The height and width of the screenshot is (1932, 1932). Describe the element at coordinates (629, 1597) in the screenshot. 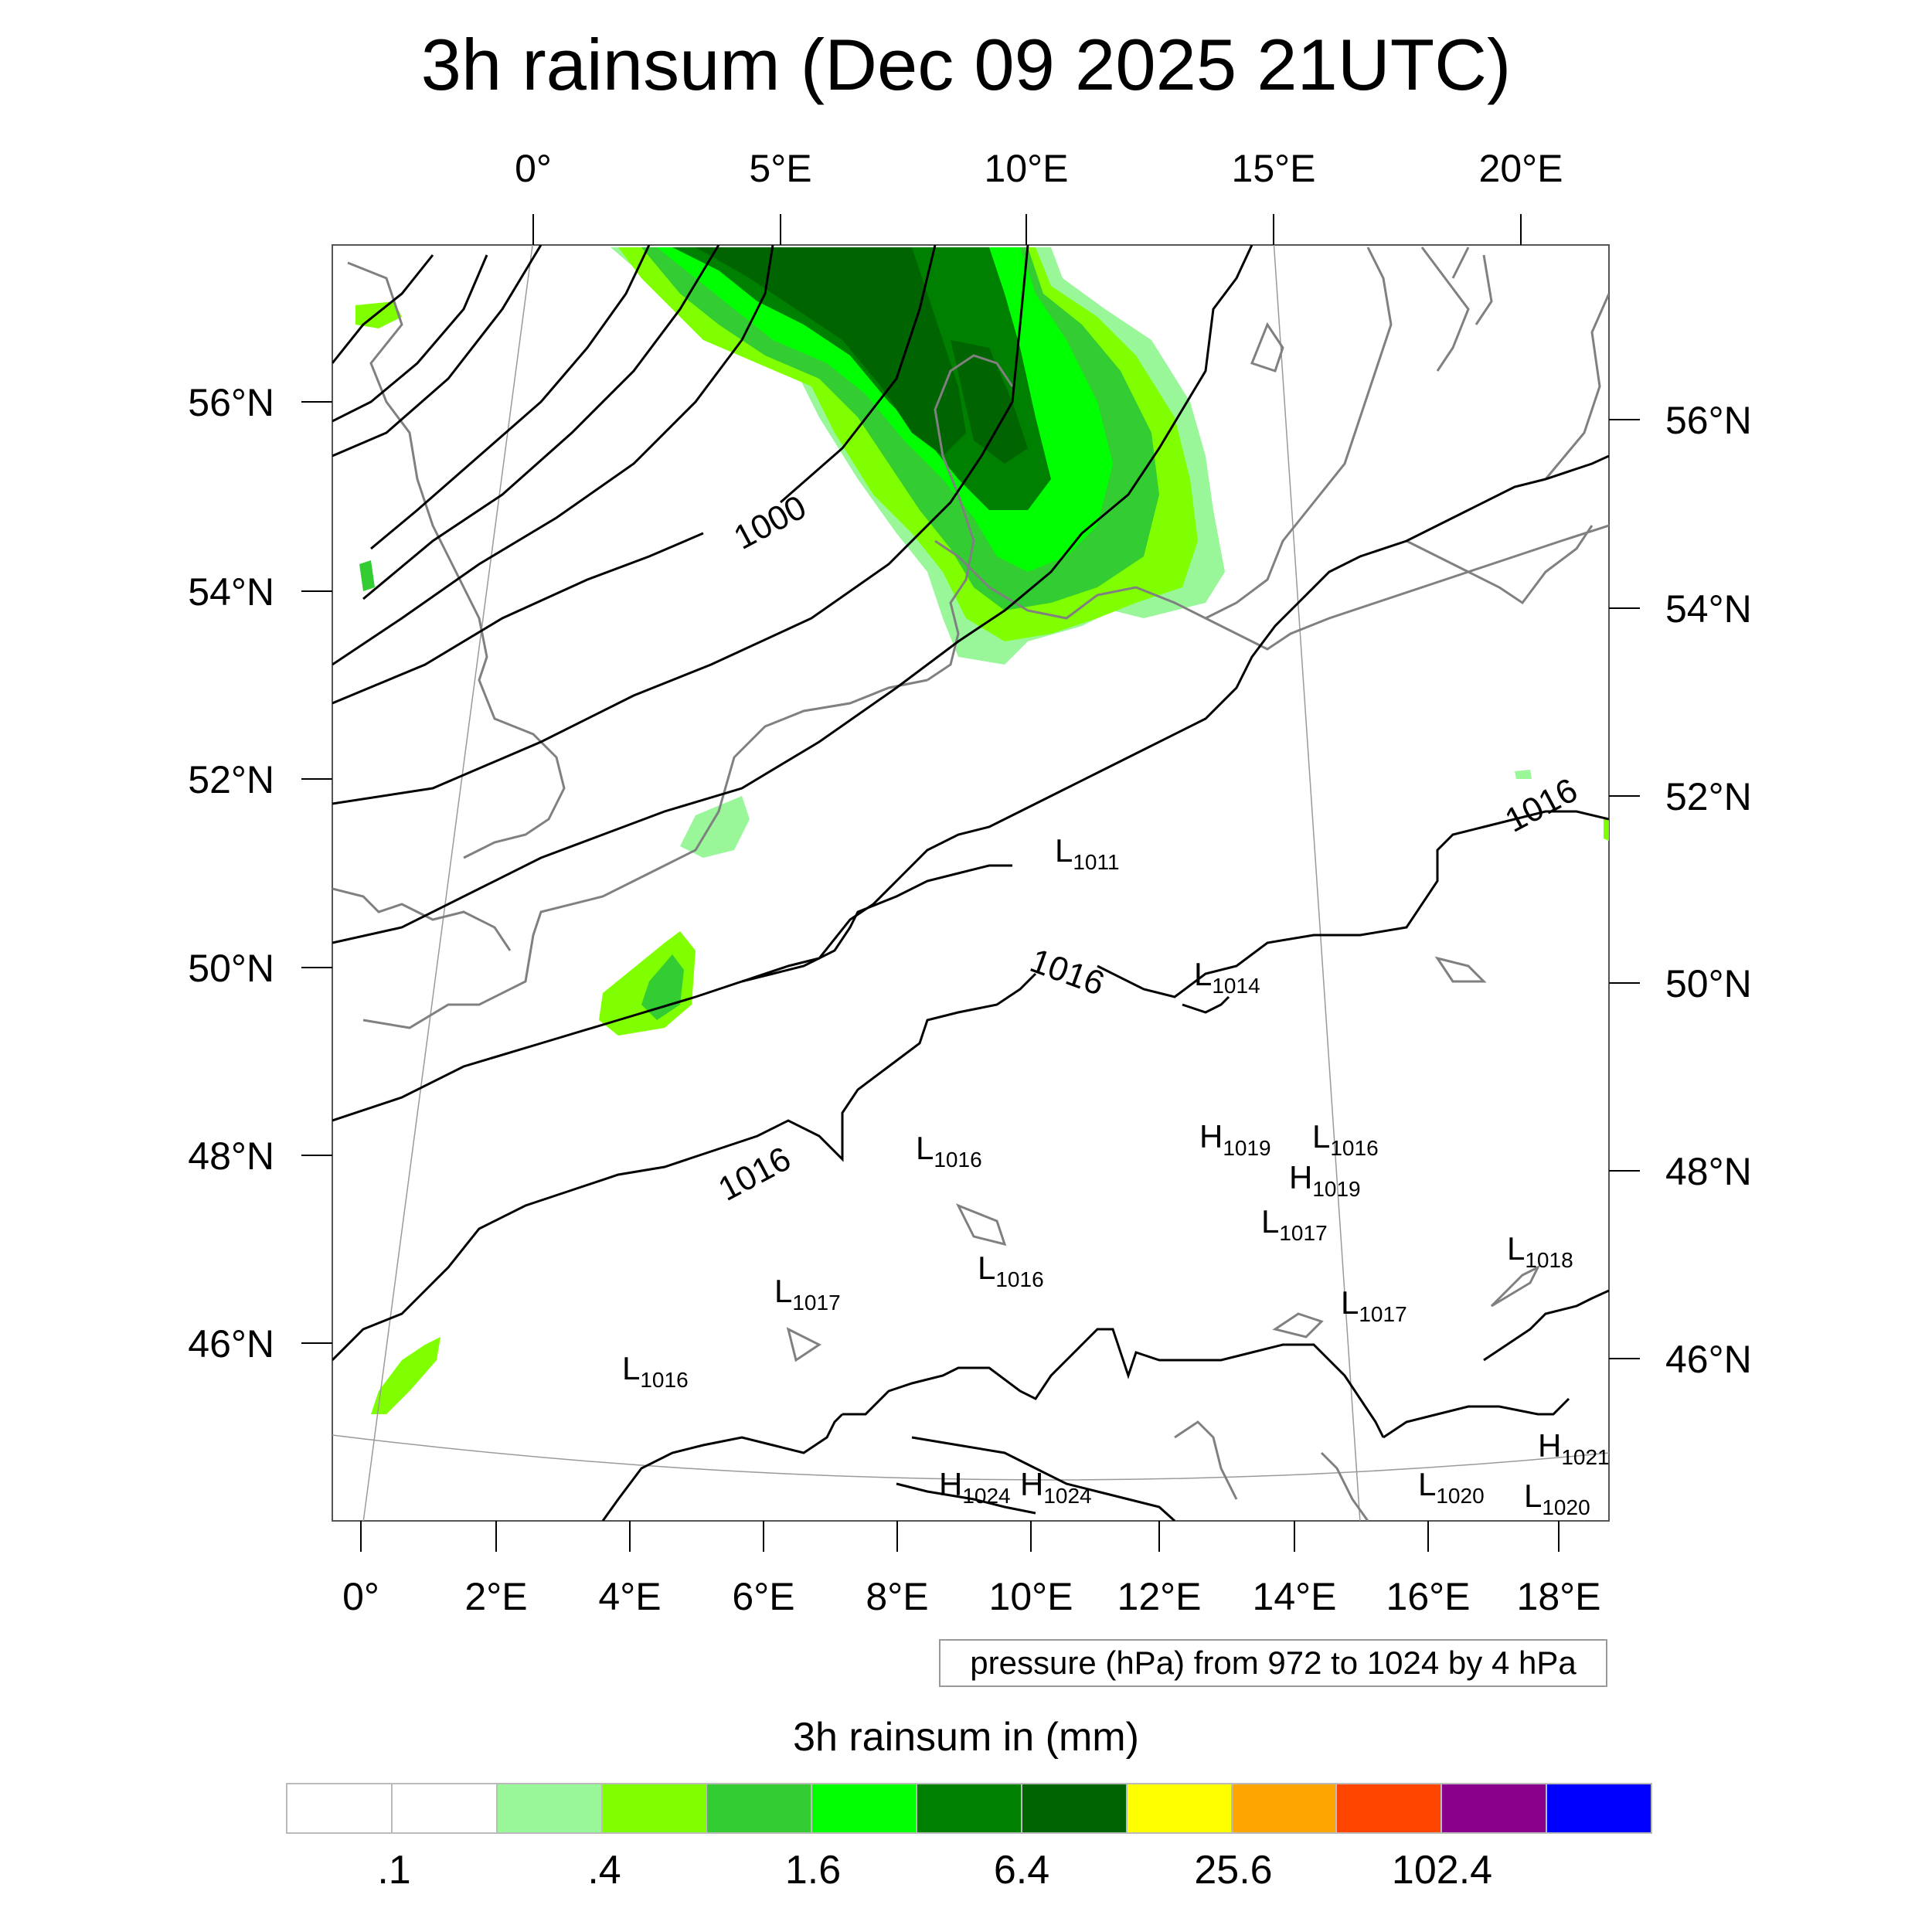

I see `bottom-lon-label: 4°E` at that location.